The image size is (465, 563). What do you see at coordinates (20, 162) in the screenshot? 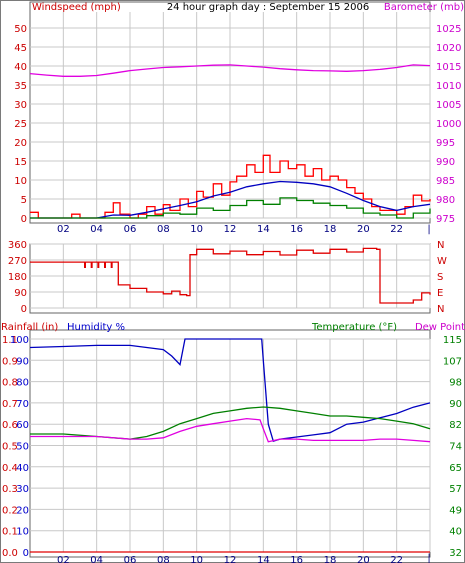
I see `y-tick-label-windspeed: 15` at bounding box center [20, 162].